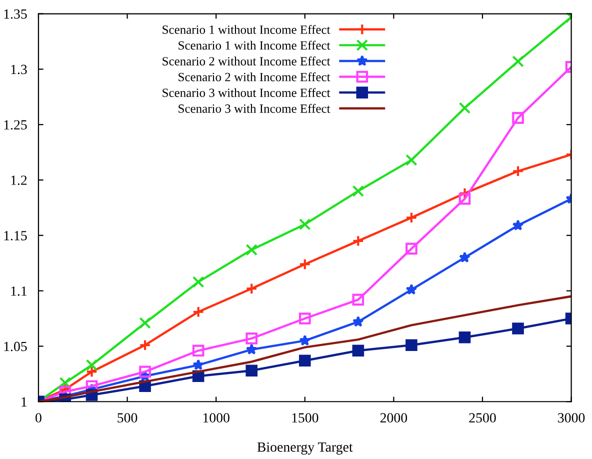 This screenshot has width=592, height=459. I want to click on y-tick-label: 1.2, so click(19, 181).